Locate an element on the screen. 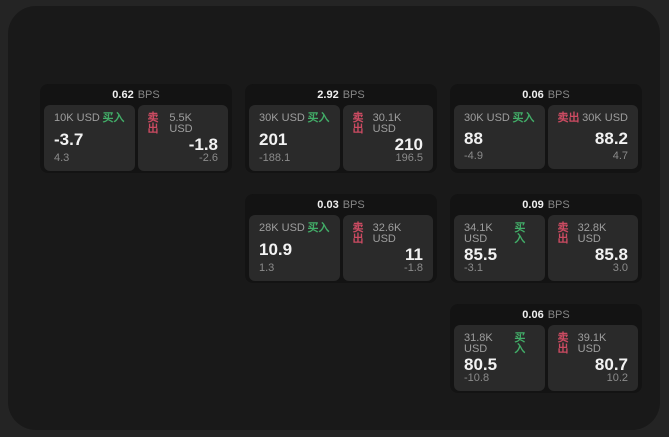  sell-delta: 10.2 is located at coordinates (617, 378).